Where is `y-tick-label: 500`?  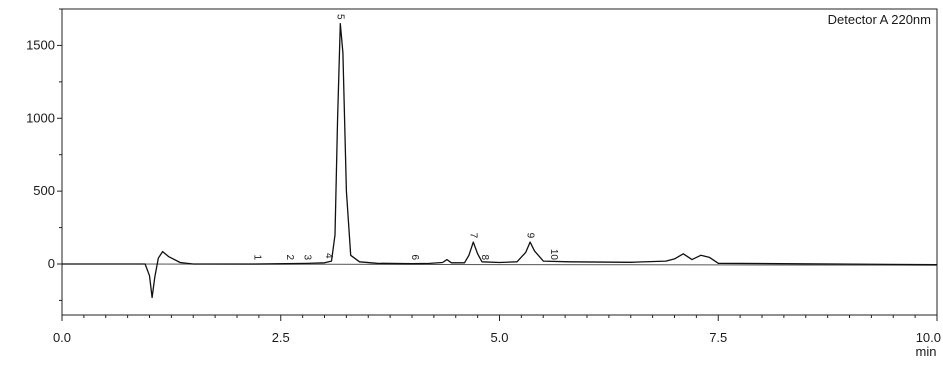 y-tick-label: 500 is located at coordinates (44, 190).